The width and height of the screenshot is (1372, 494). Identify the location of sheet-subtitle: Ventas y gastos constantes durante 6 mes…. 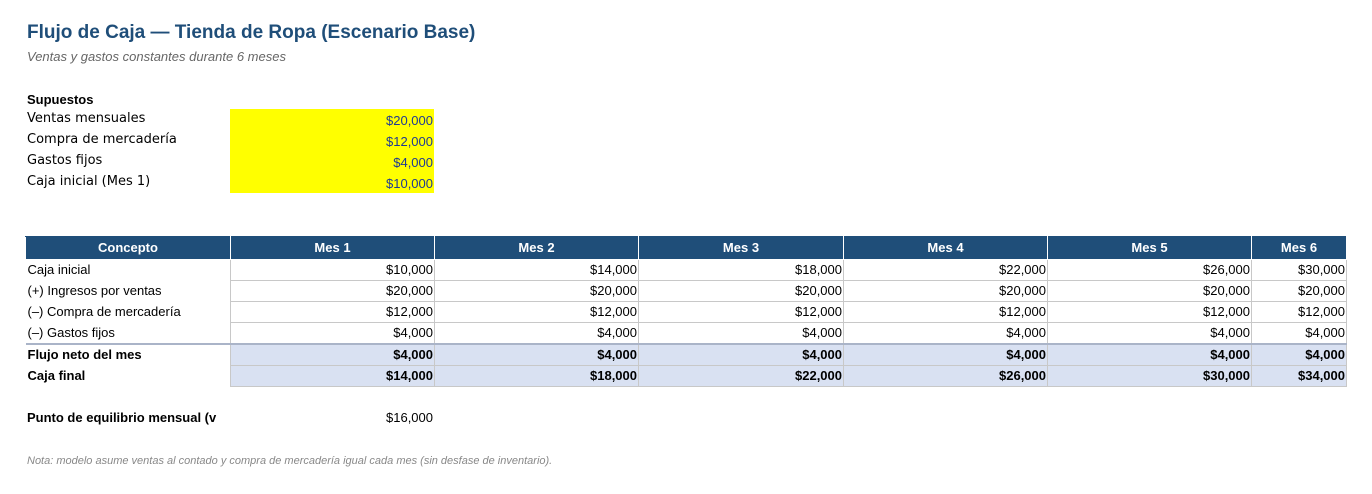
(156, 56).